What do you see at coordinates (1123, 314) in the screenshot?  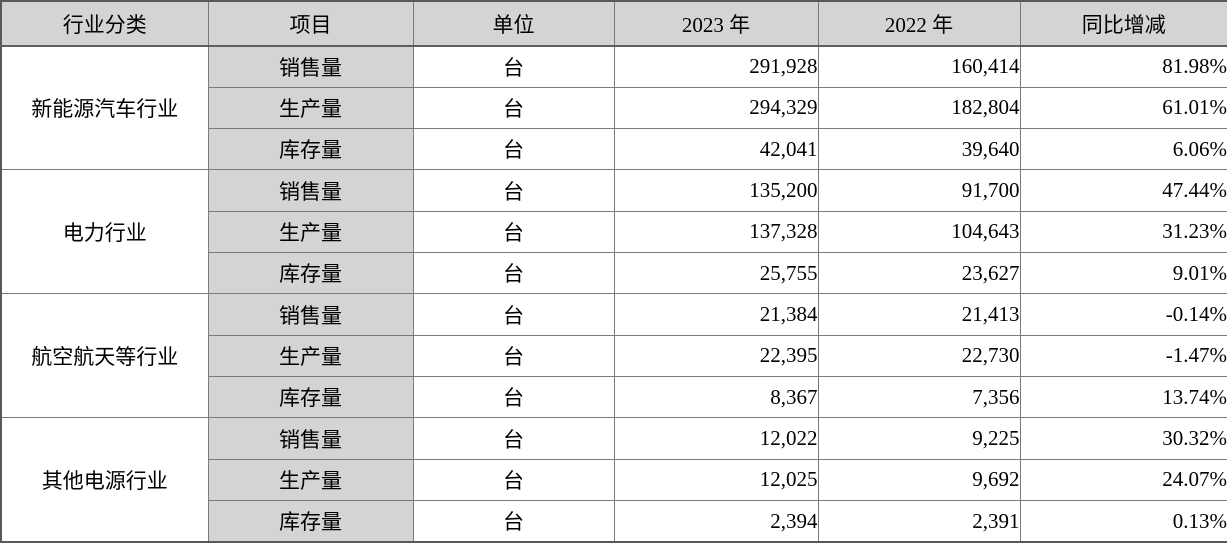 I see `yoy-cell: -0.14%` at bounding box center [1123, 314].